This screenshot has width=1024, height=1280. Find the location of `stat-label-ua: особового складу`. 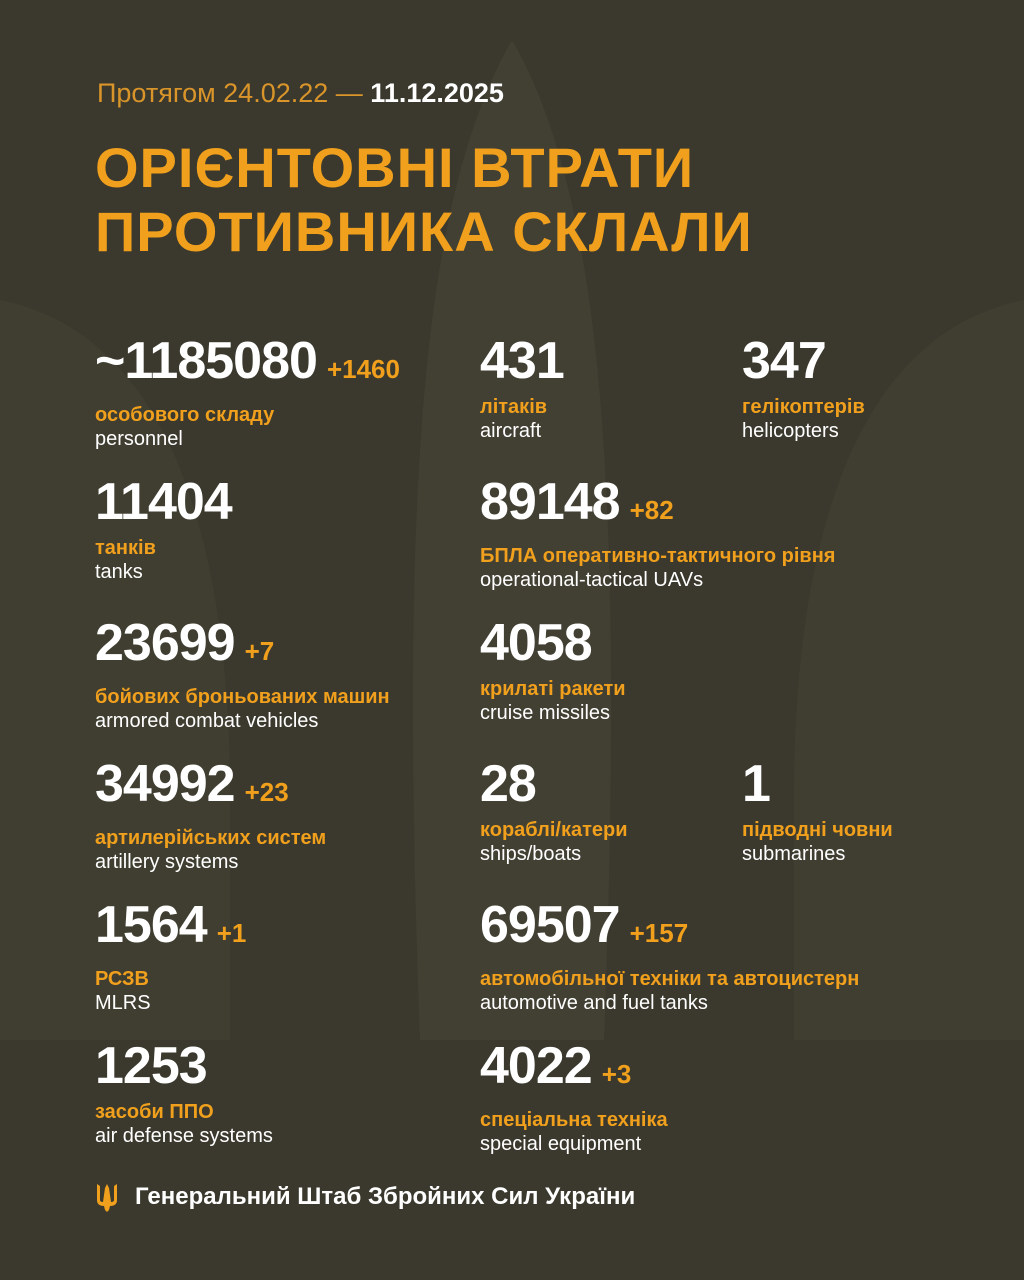

stat-label-ua: особового складу is located at coordinates (185, 415).